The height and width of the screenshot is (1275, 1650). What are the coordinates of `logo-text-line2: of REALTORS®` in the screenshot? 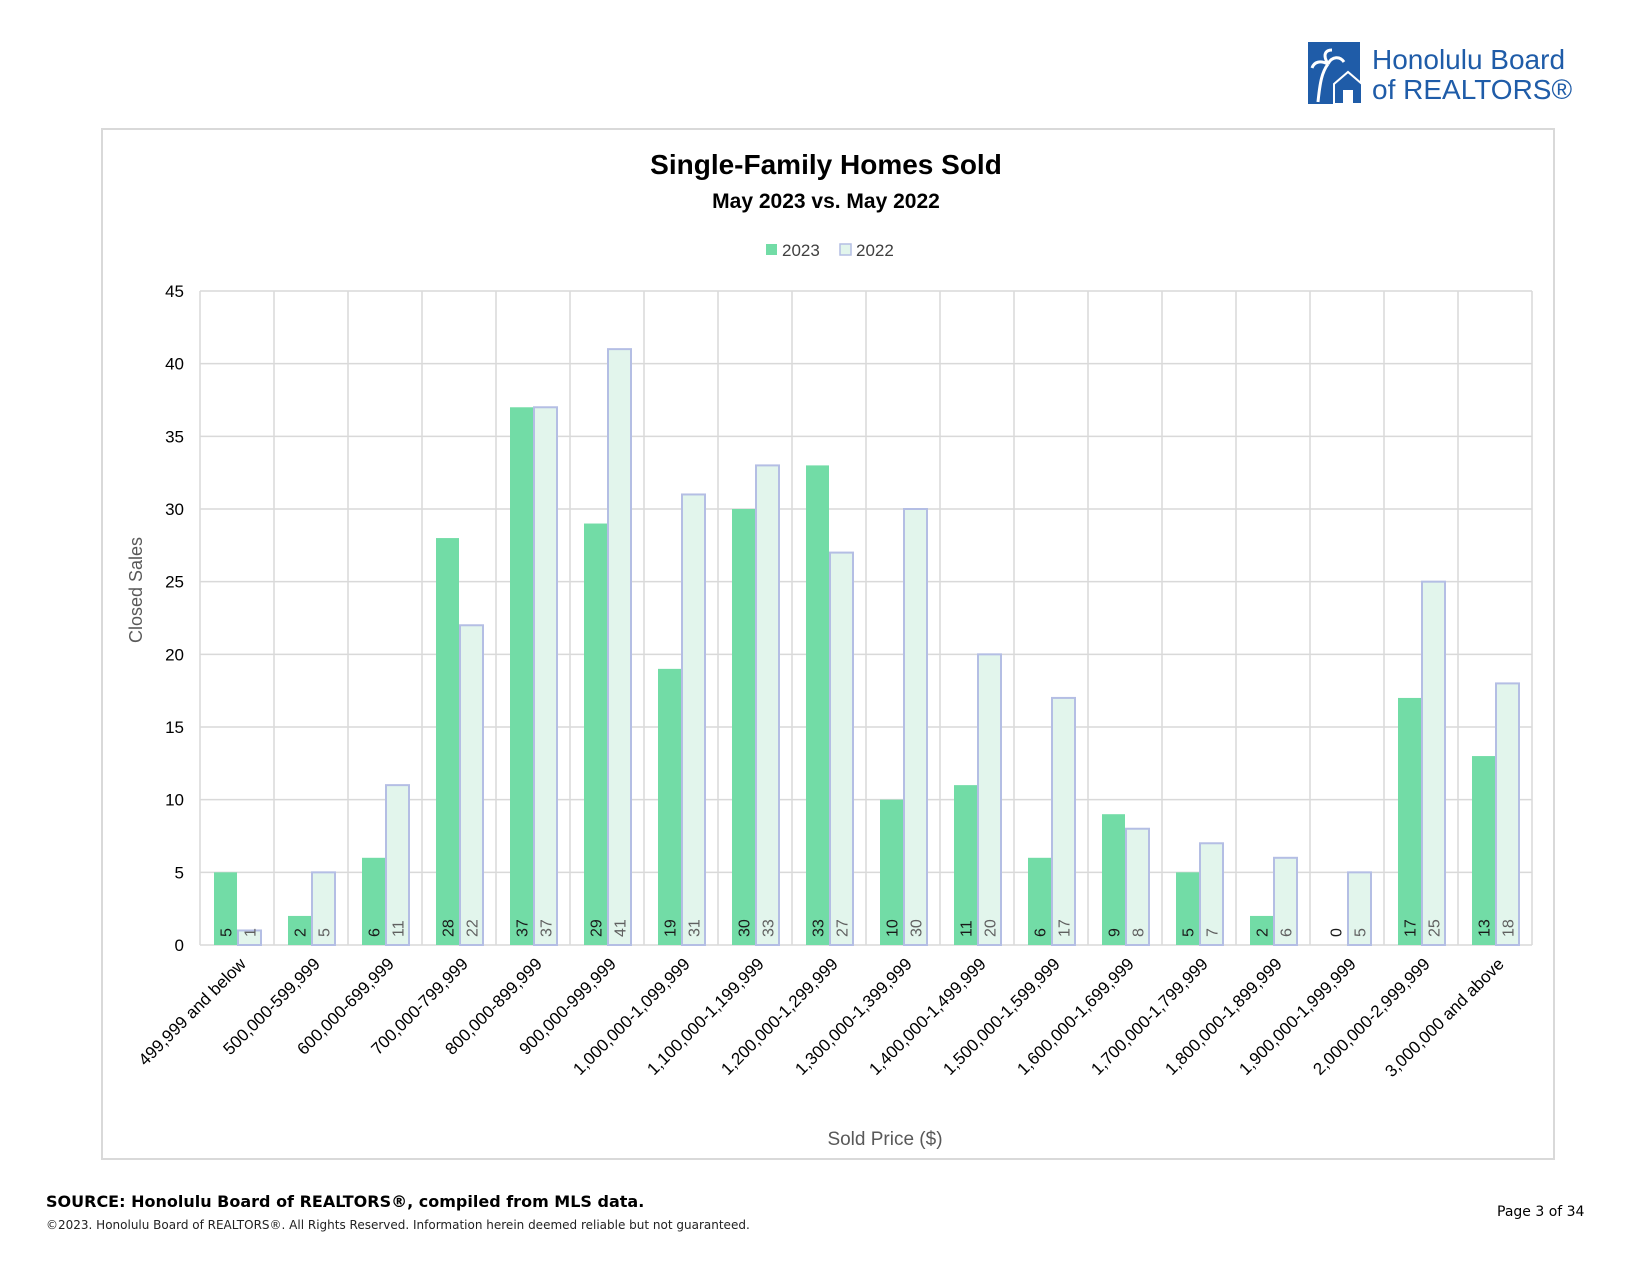 It's located at (1472, 89).